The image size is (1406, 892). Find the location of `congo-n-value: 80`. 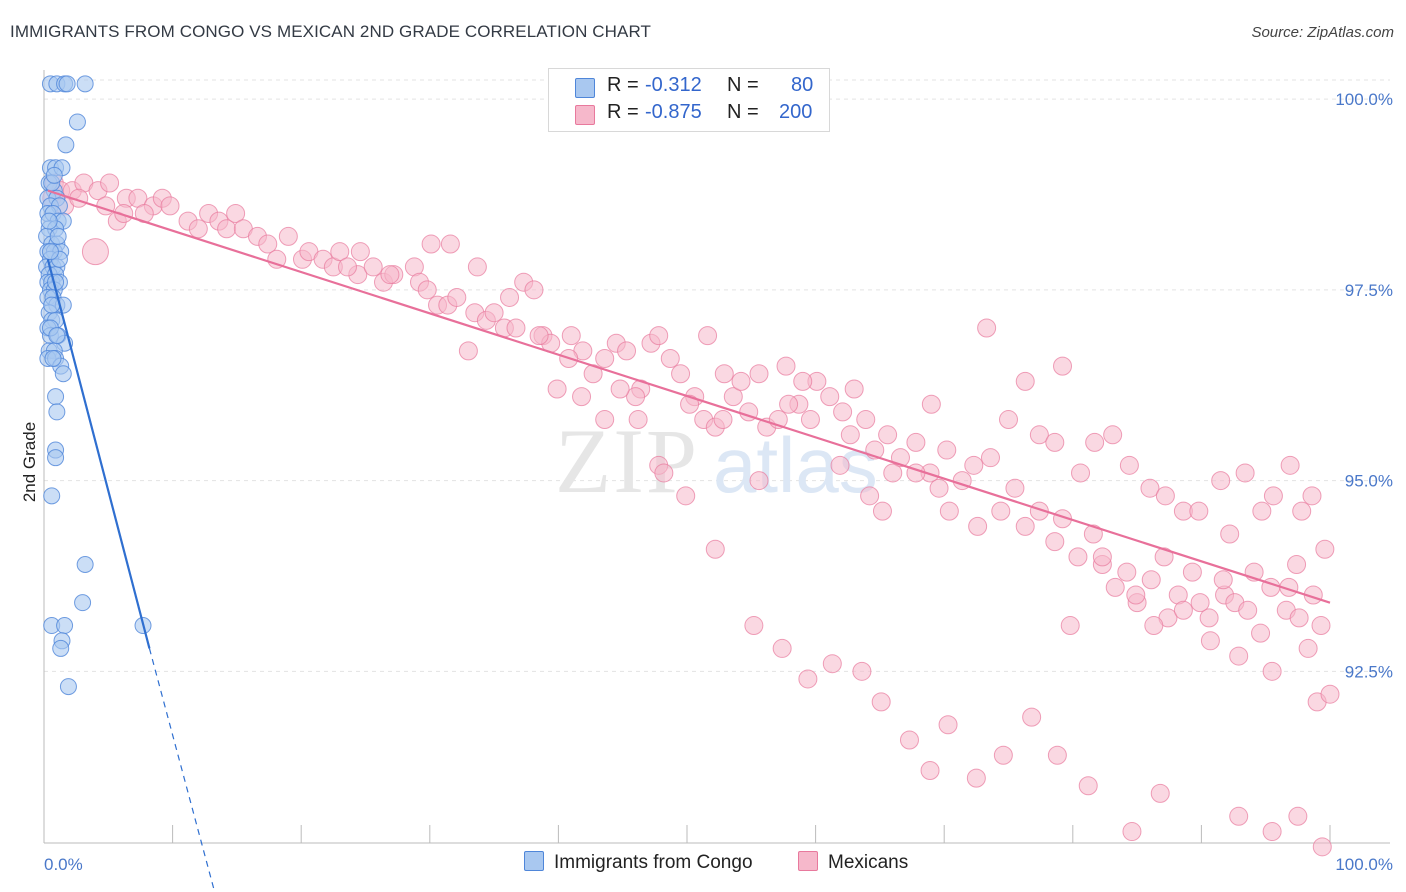

congo-n-value: 80 is located at coordinates (802, 85).